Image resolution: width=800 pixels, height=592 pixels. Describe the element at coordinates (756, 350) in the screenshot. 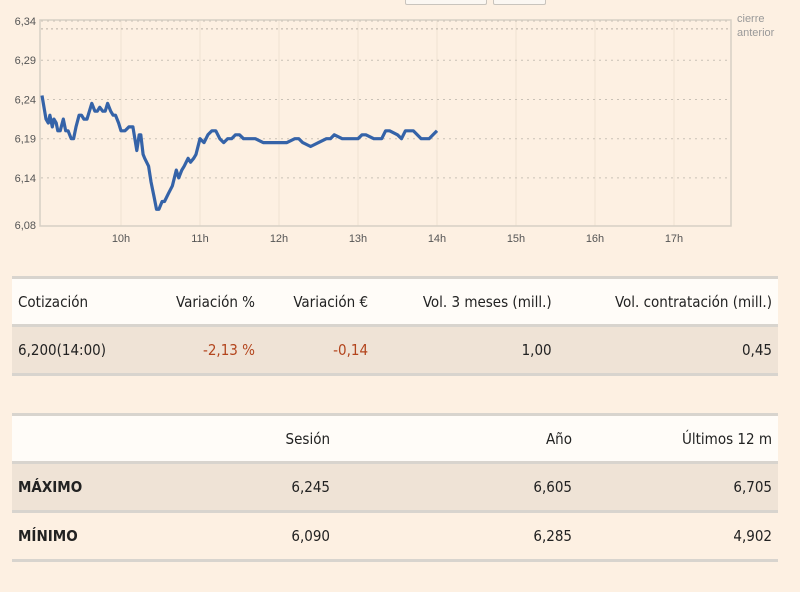

I see `vol-contratacion-value: 0,45` at that location.